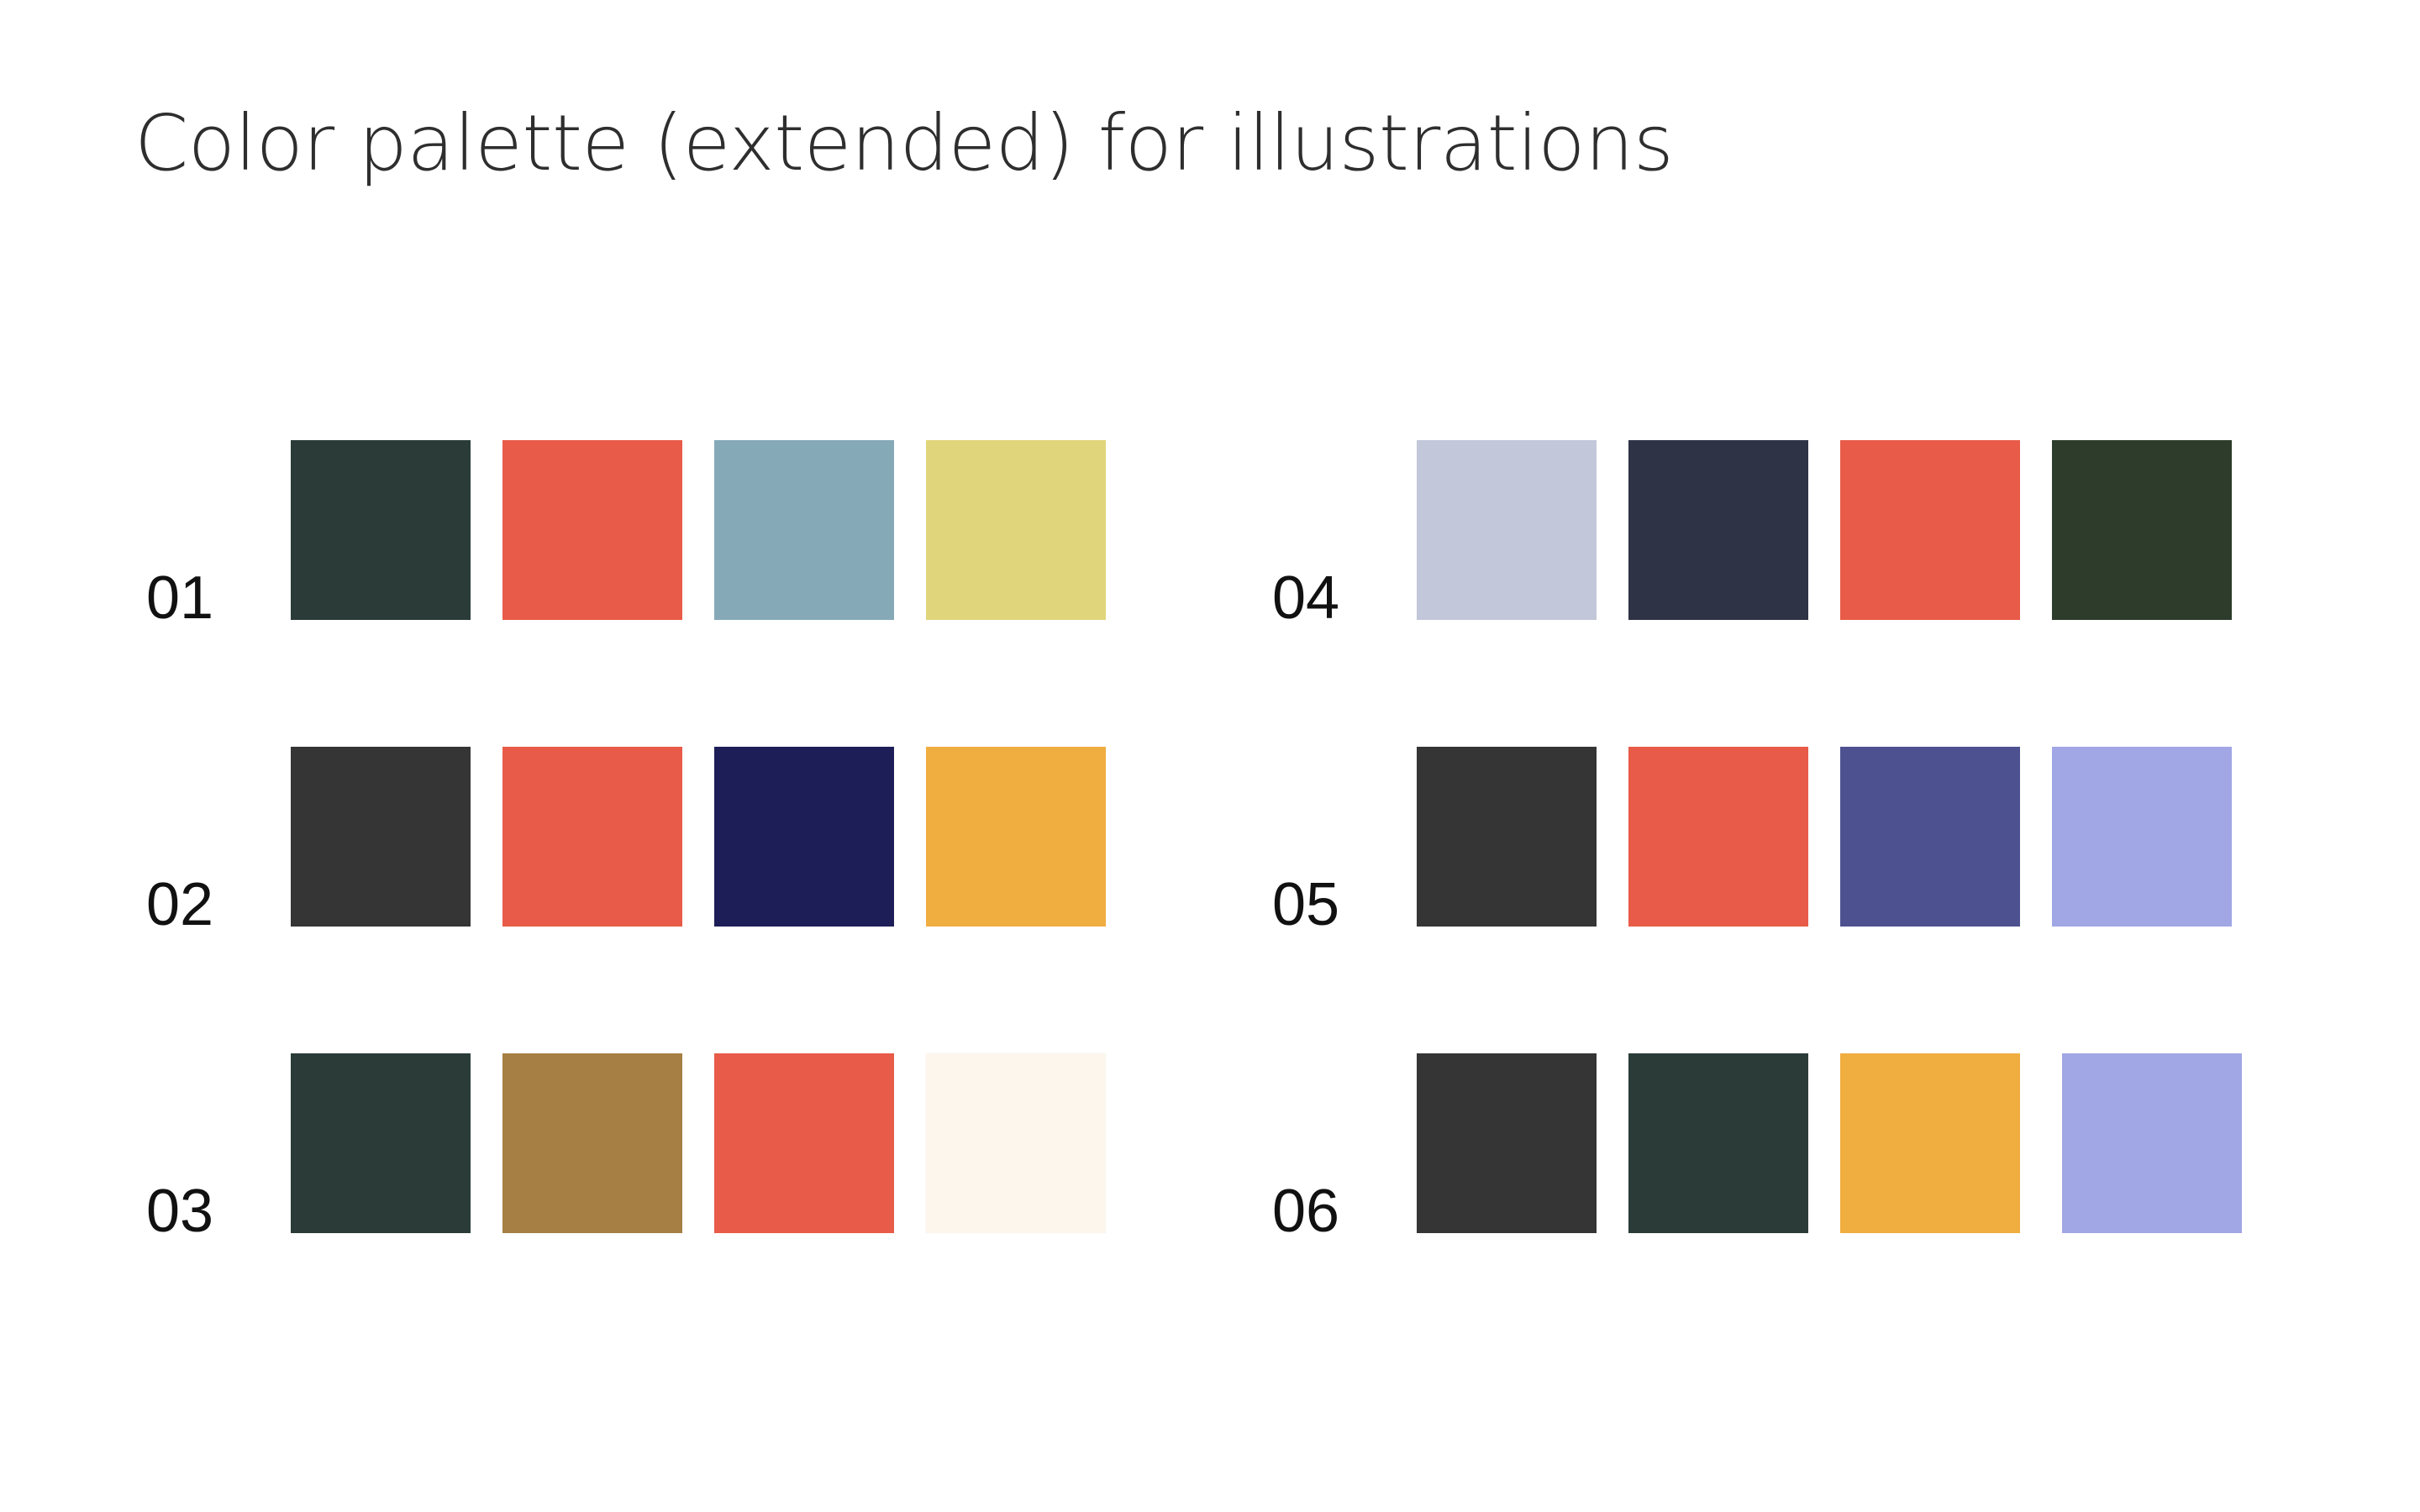 This screenshot has height=1512, width=2420. I want to click on palette-label: 04, so click(1306, 598).